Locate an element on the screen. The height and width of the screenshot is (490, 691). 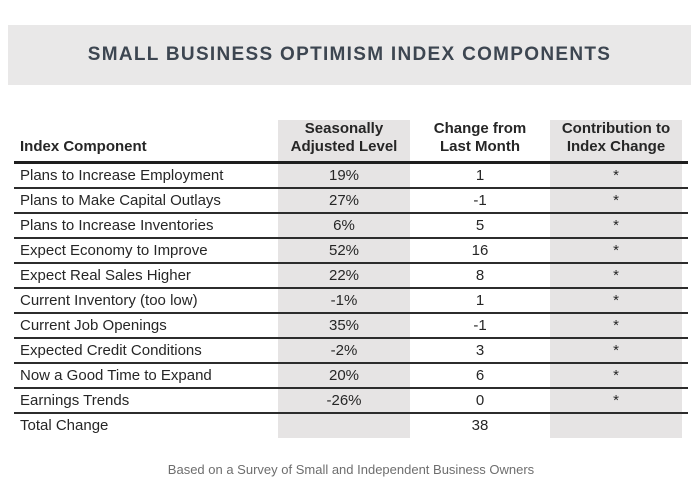
total-row: Total Change 38 is located at coordinates (351, 425).